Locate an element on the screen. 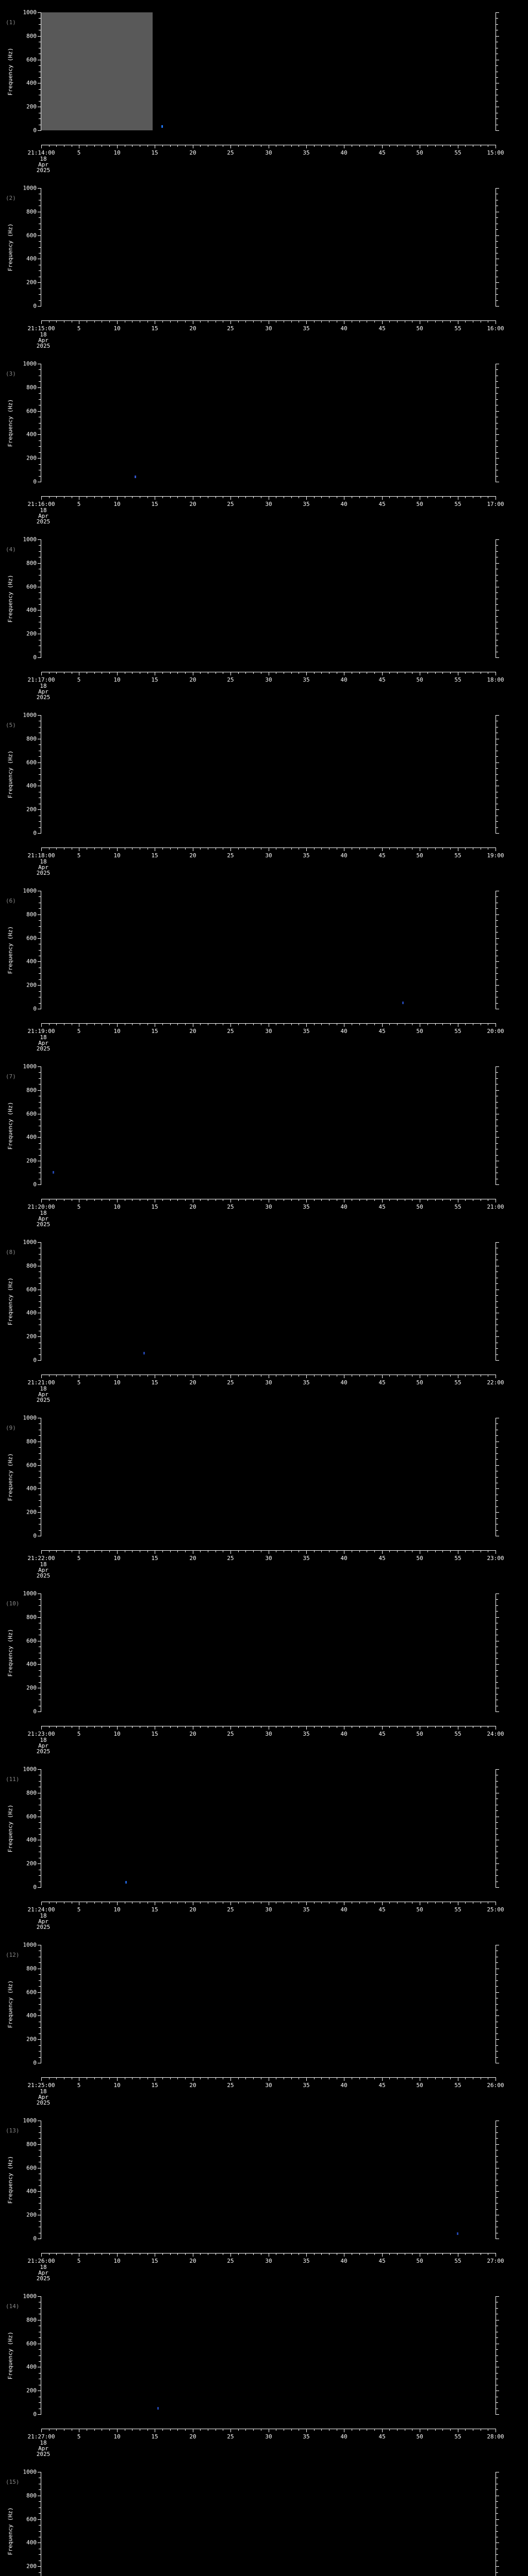 This screenshot has height=2576, width=528. x-tick-label: 15 is located at coordinates (154, 856).